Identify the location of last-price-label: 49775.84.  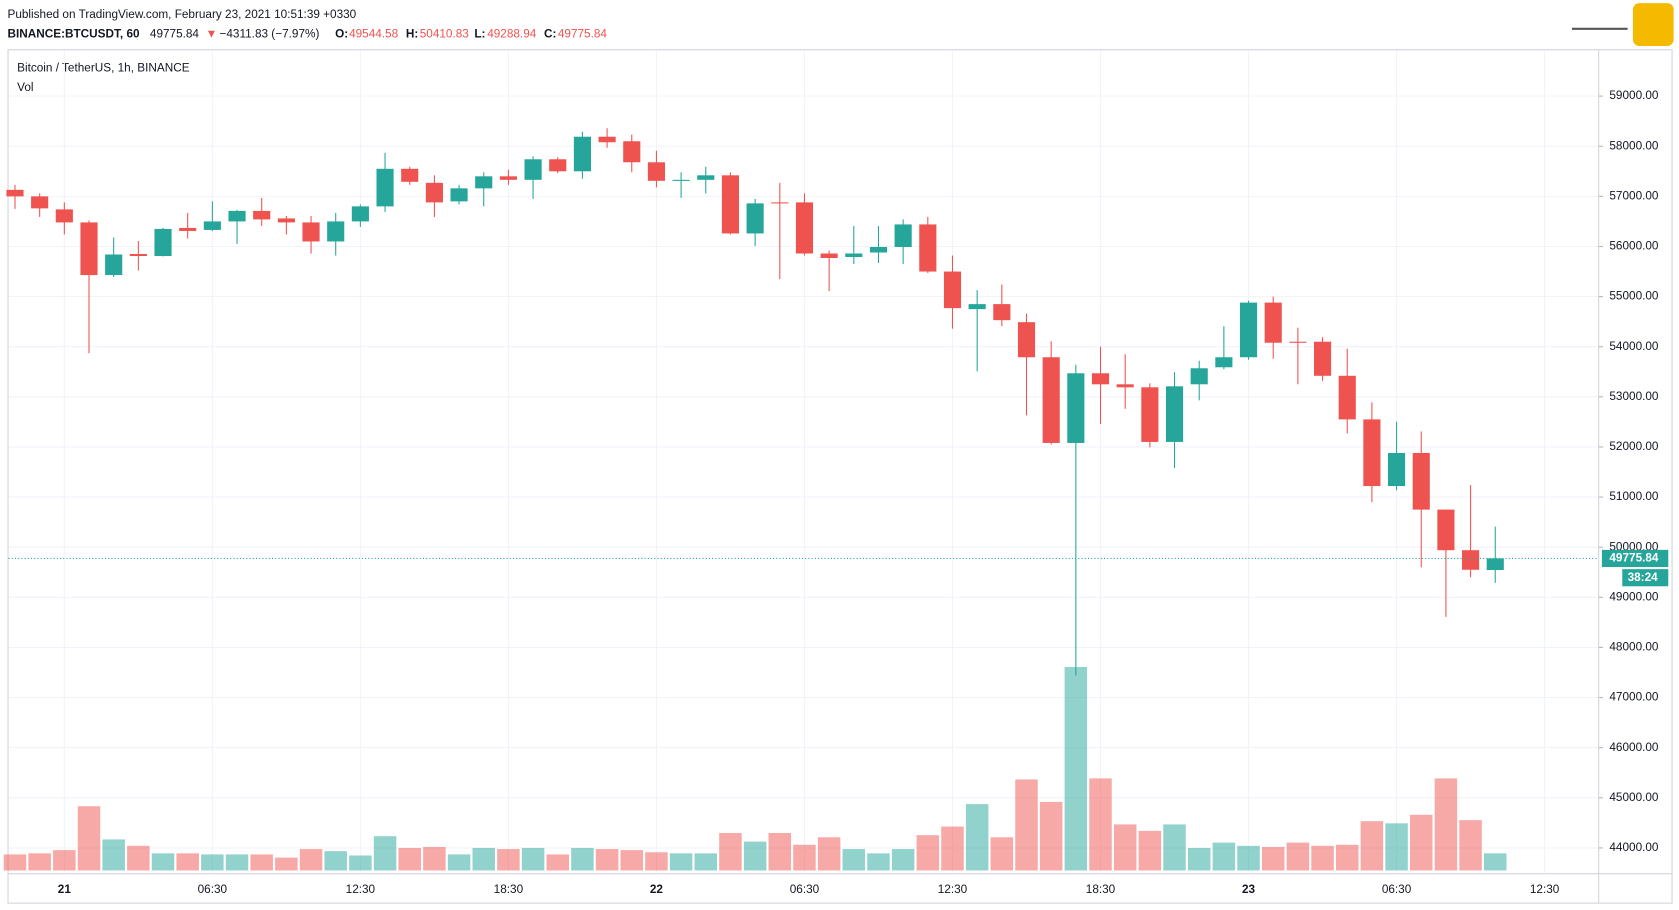
(1634, 558).